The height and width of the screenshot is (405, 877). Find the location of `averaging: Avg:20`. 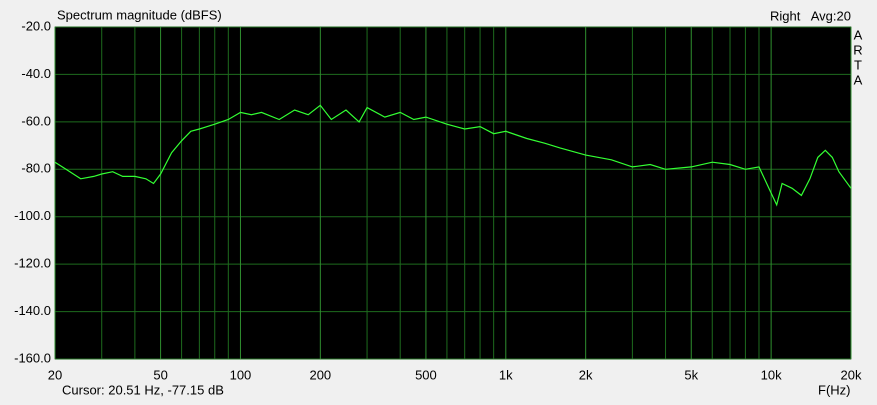

averaging: Avg:20 is located at coordinates (831, 15).